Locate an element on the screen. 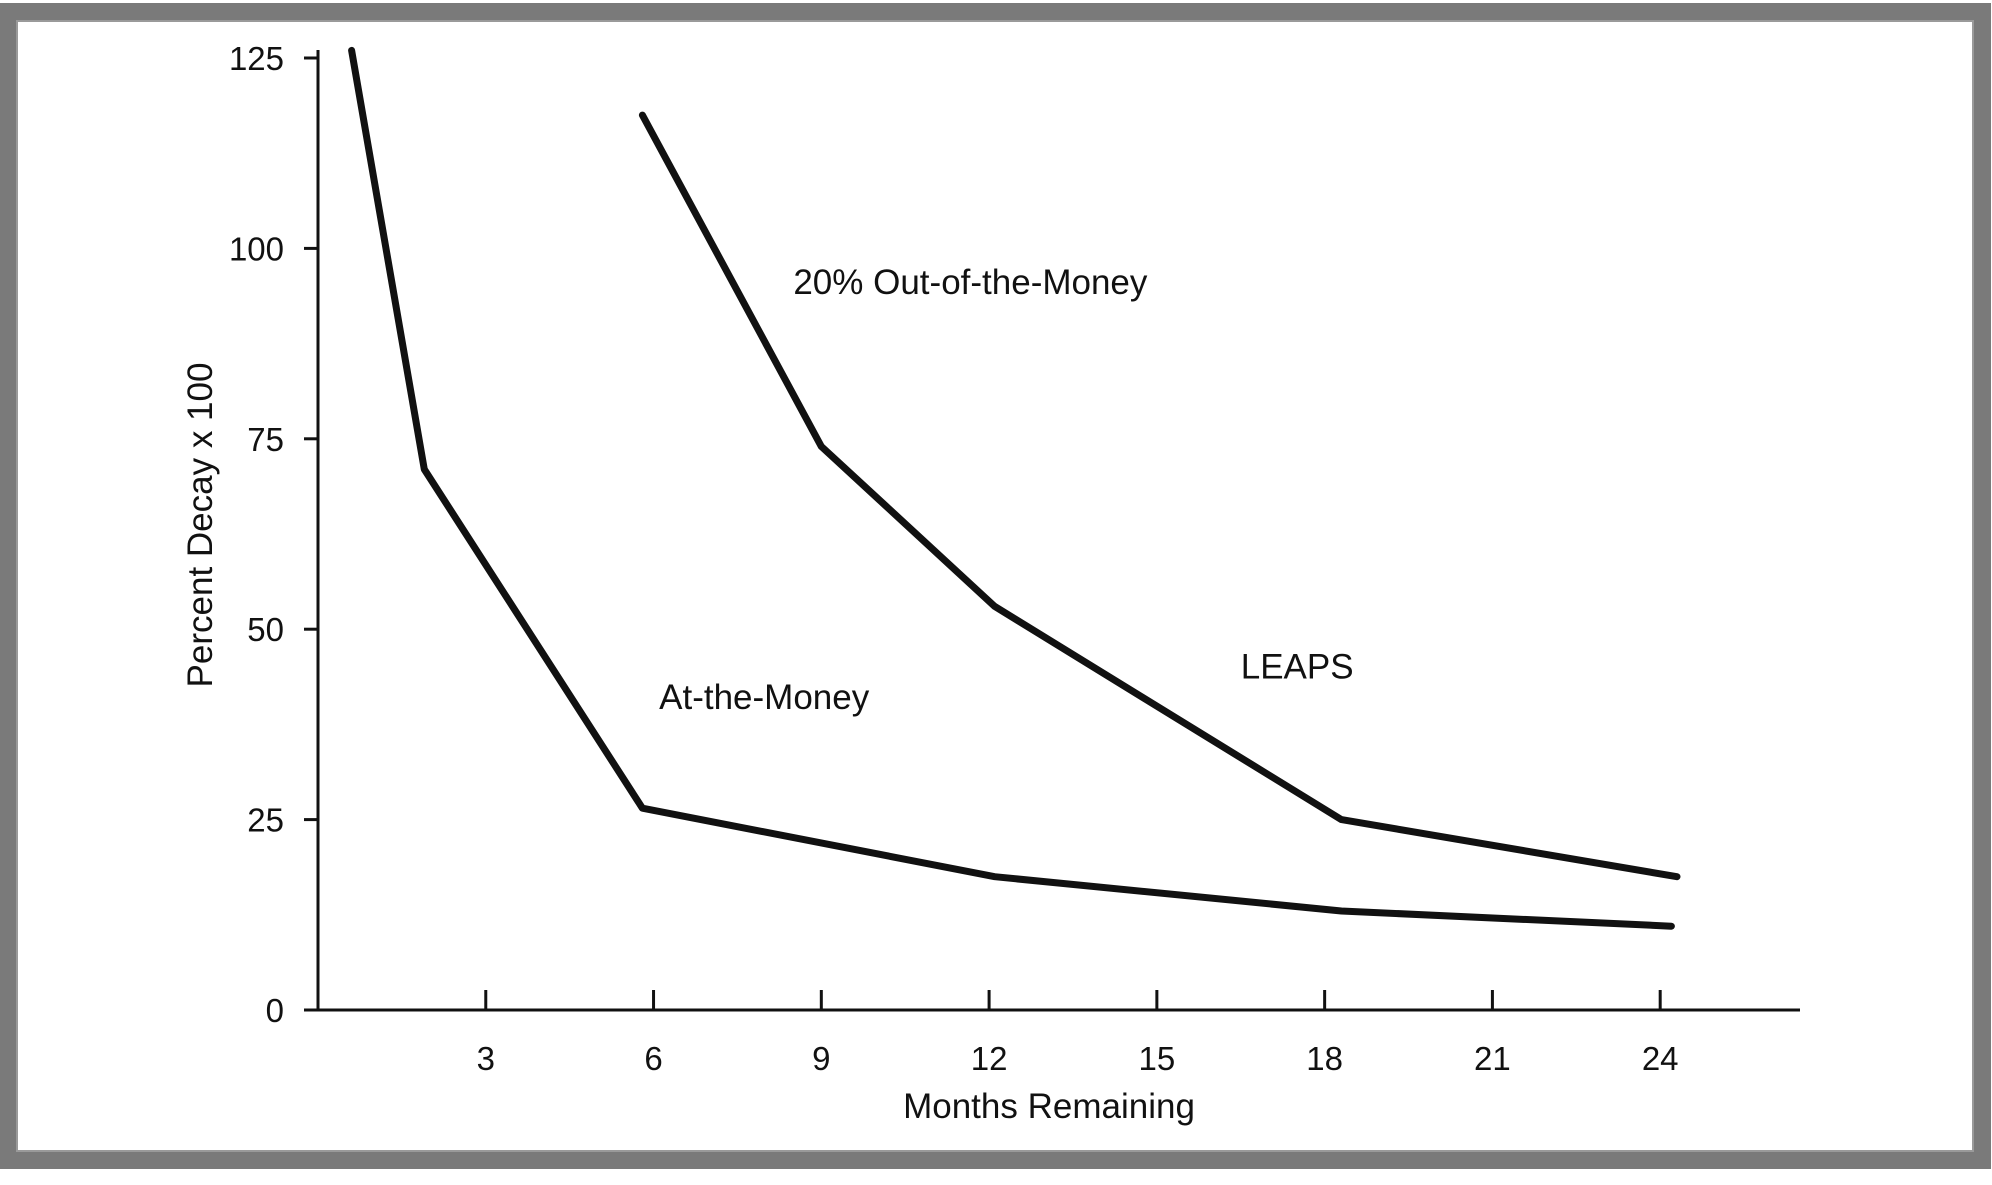 The height and width of the screenshot is (1185, 1992). y-axis-label: Percent Decay x 100 is located at coordinates (200, 525).